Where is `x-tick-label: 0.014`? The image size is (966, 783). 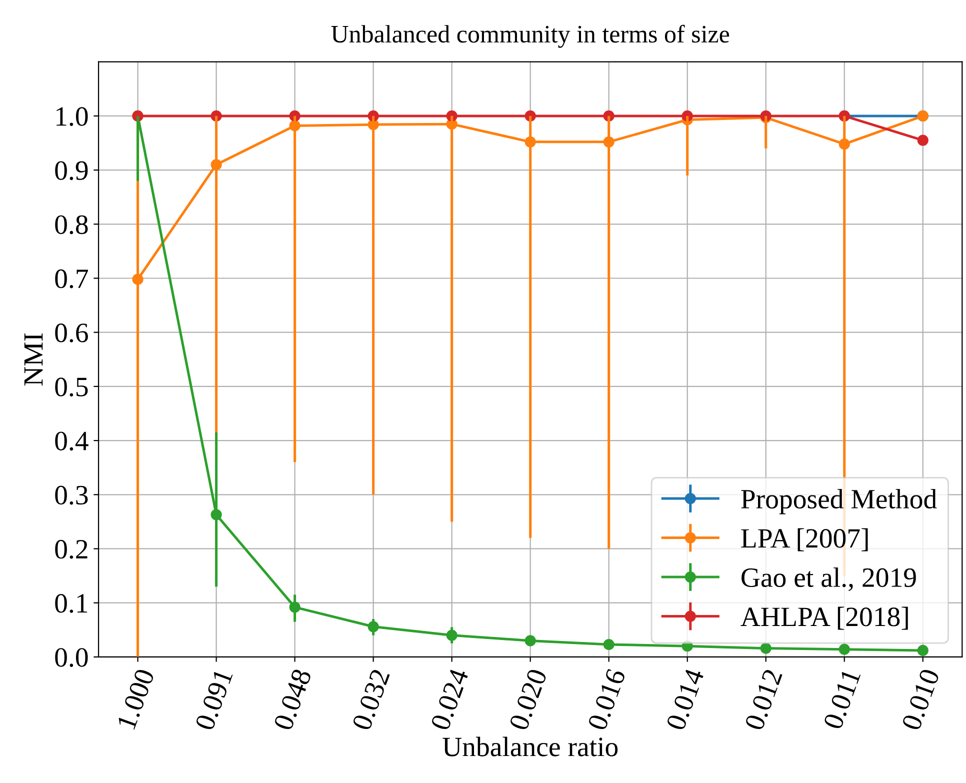 x-tick-label: 0.014 is located at coordinates (685, 699).